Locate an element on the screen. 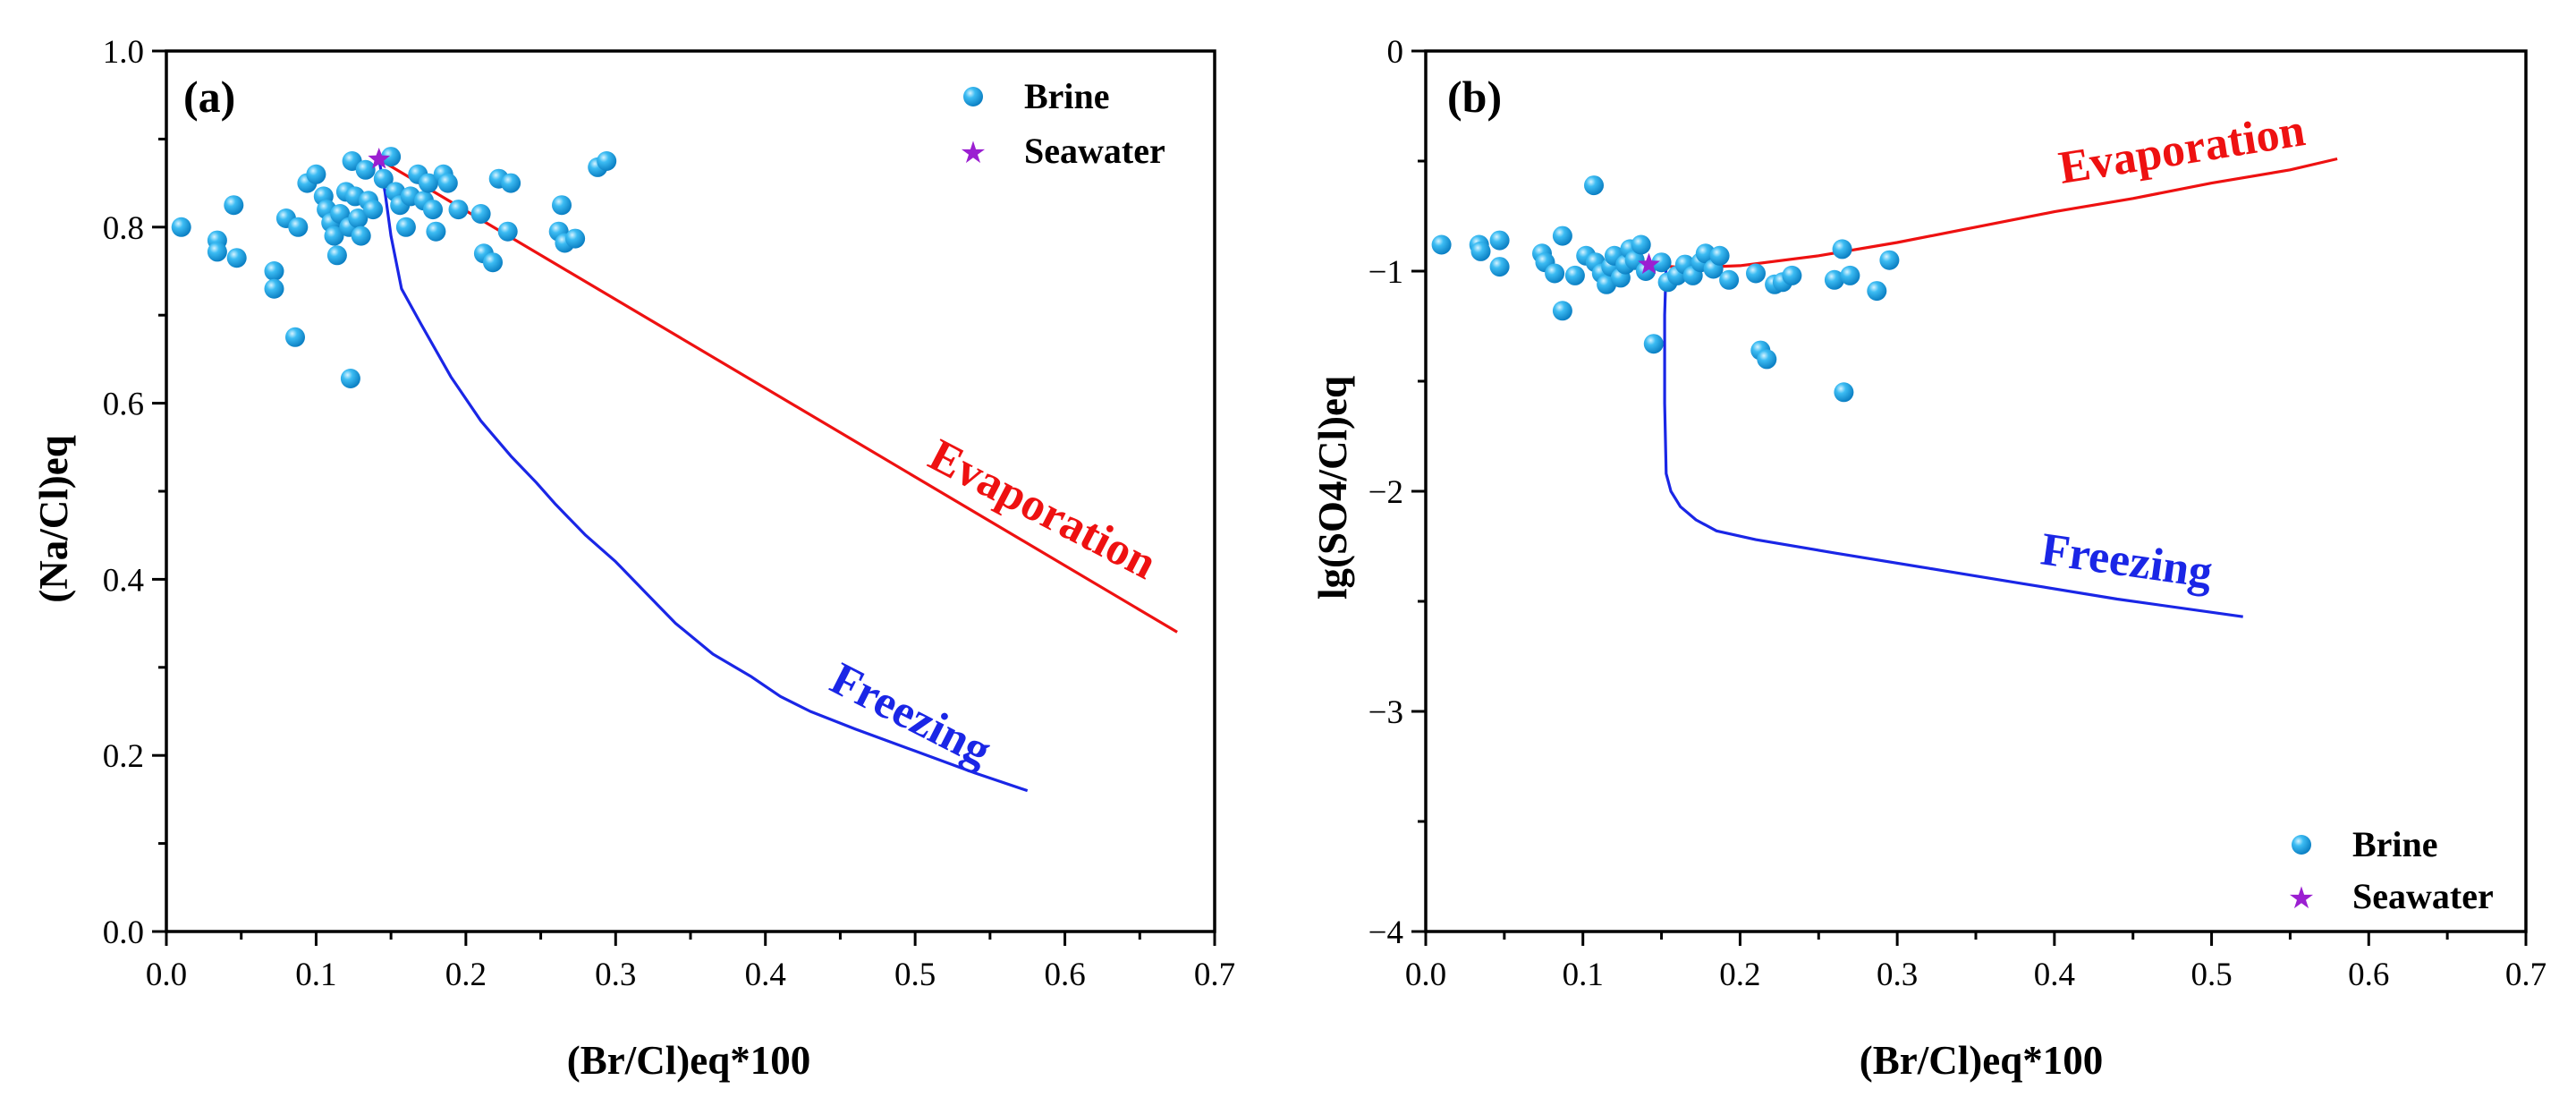  x-tick-label: 0.0 is located at coordinates (1425, 975).